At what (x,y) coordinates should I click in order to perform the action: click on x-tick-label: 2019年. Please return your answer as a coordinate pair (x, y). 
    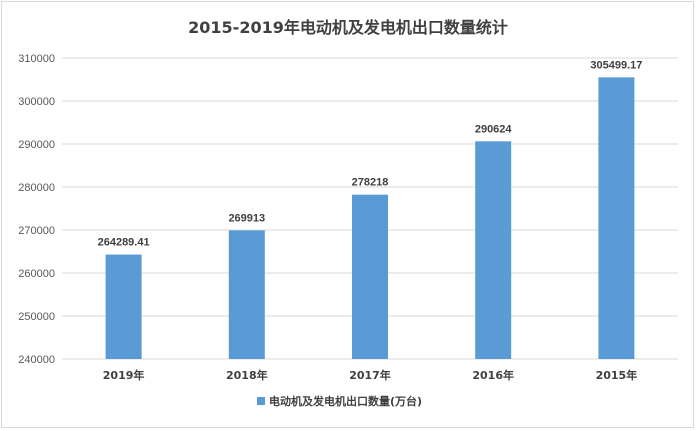
    Looking at the image, I should click on (124, 375).